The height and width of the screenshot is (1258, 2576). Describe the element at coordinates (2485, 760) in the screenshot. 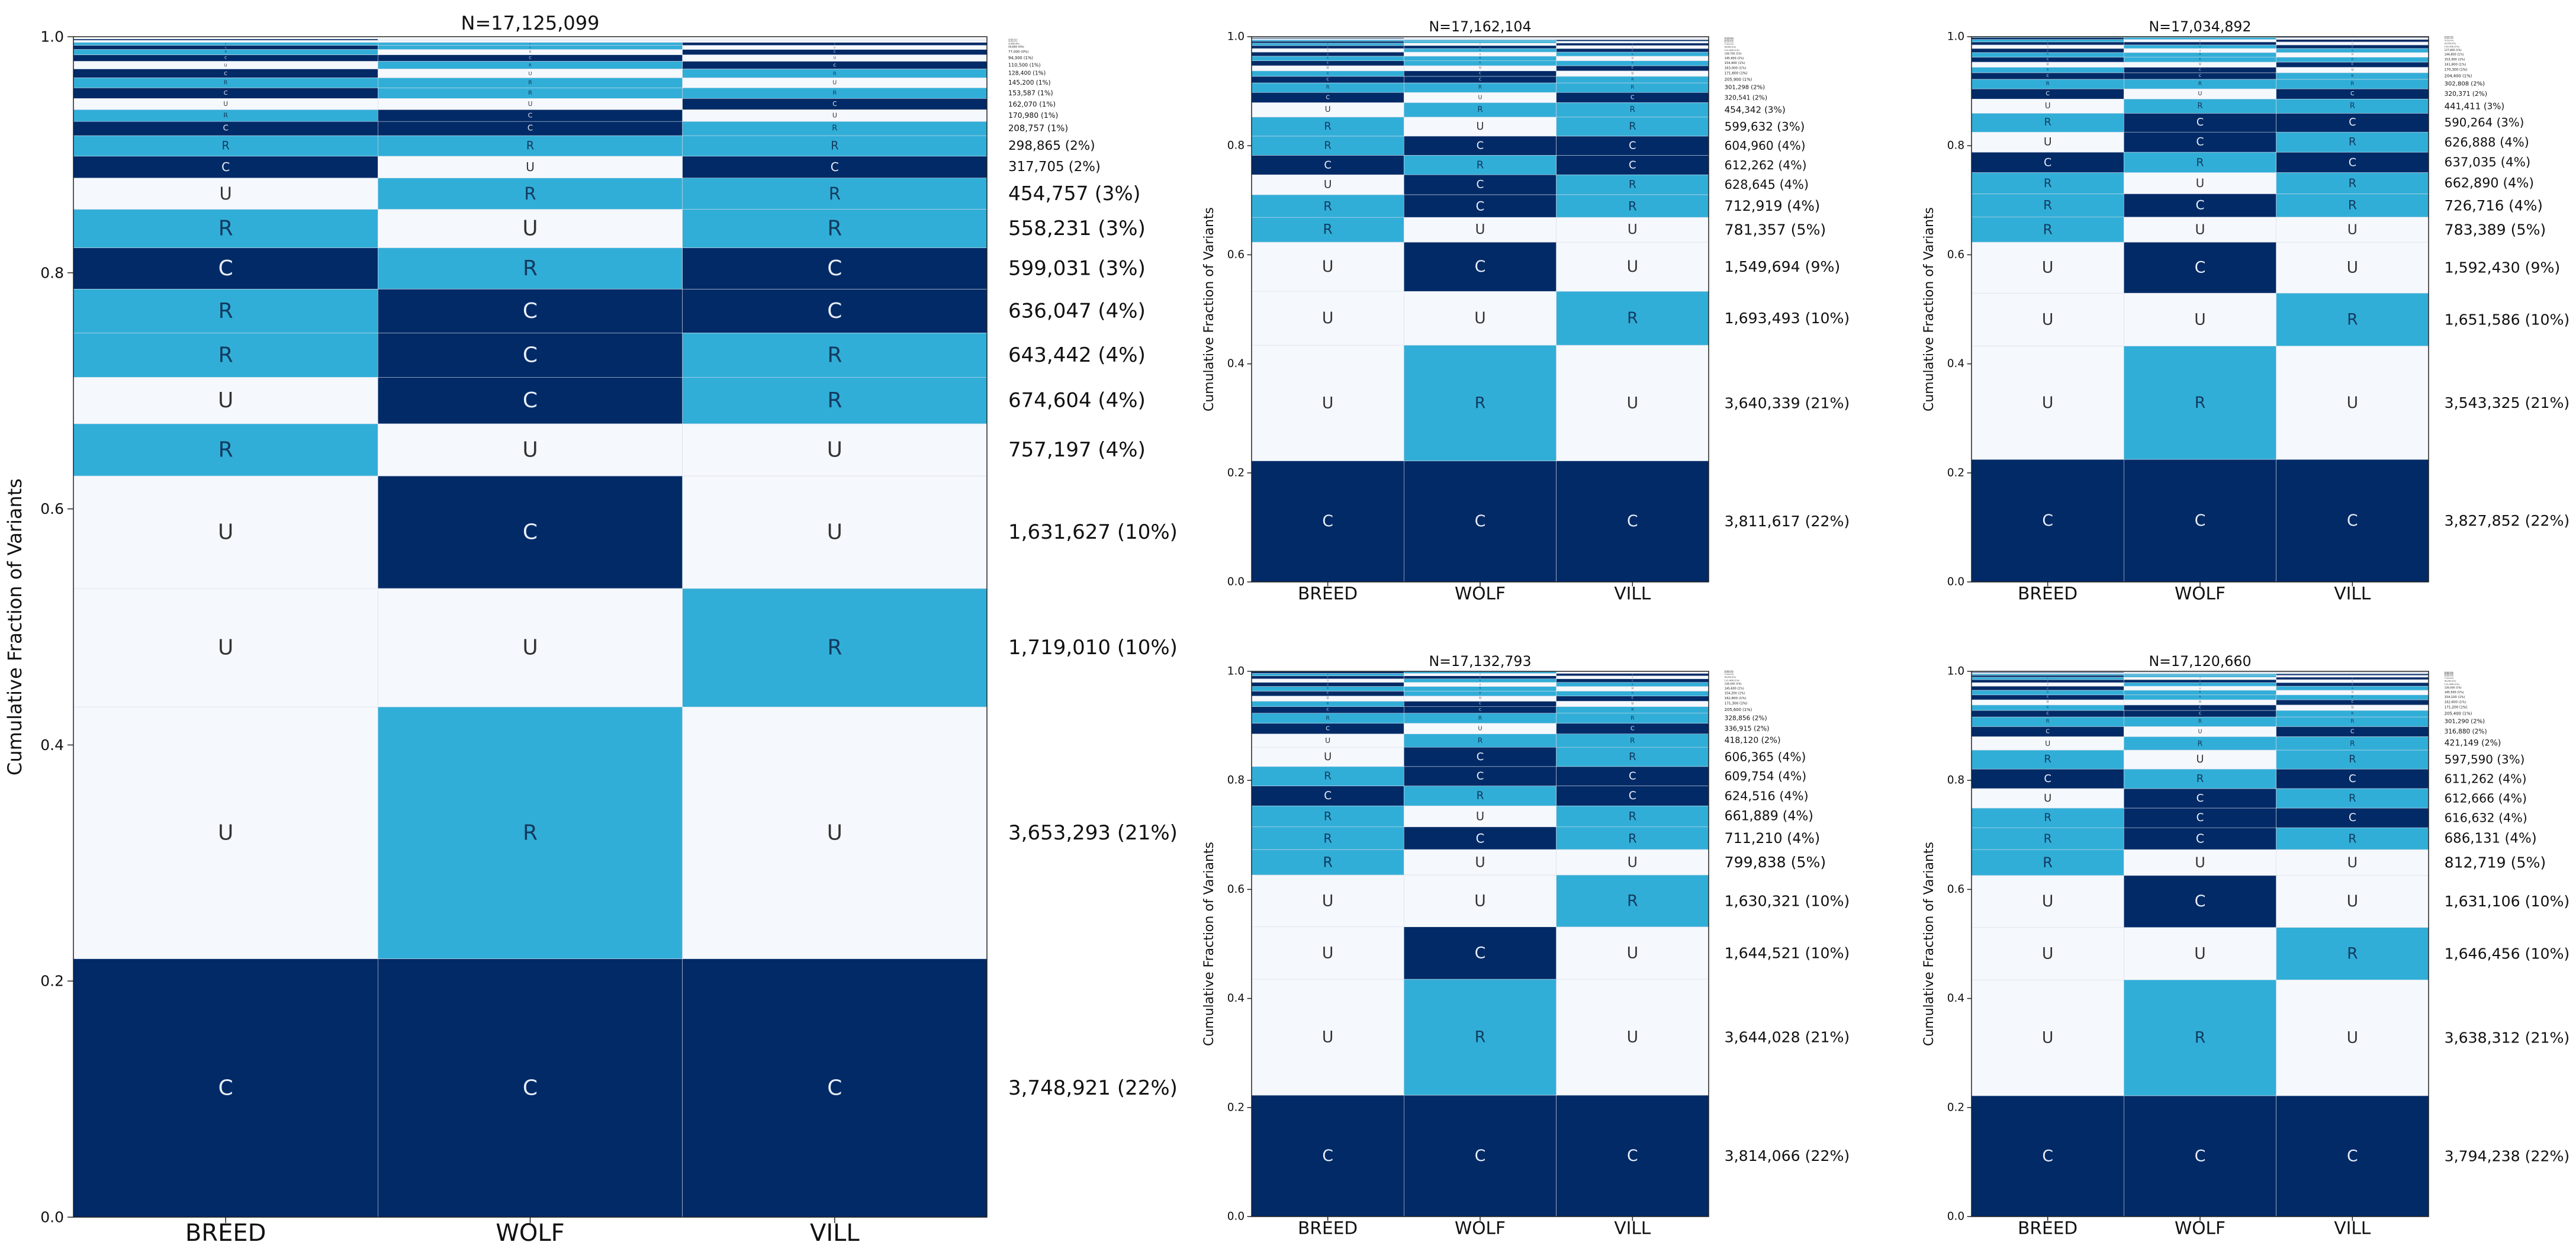

I see `row-count-label: 597,590 (3%)` at that location.